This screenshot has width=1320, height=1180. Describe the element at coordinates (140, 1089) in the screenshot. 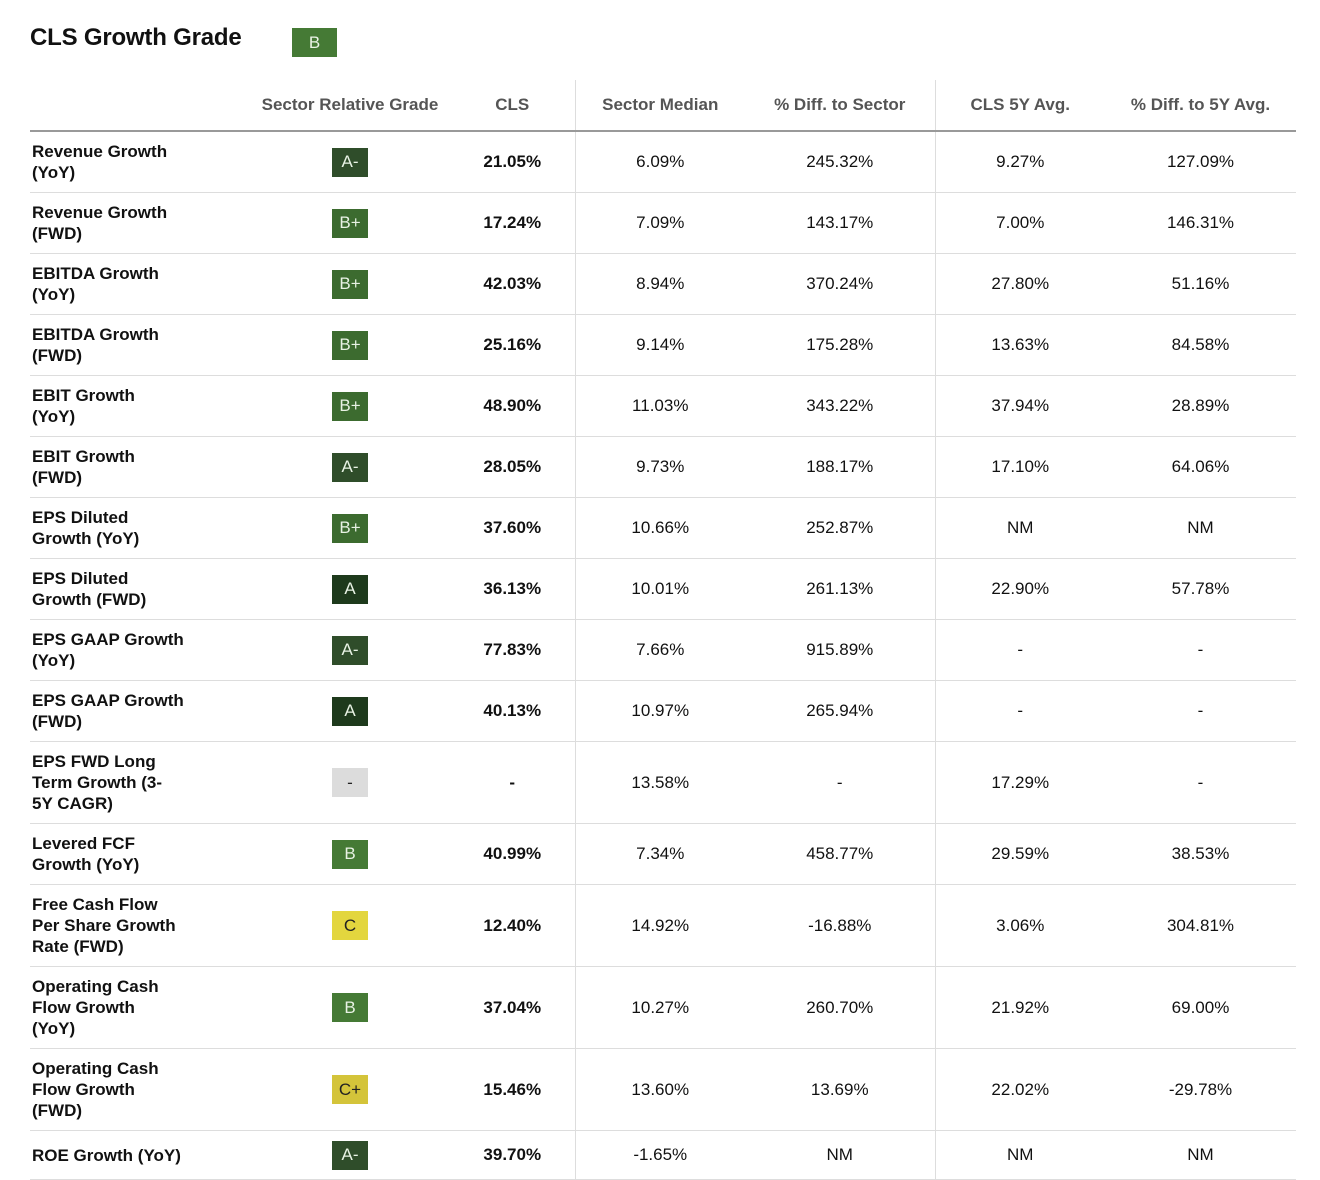

I see `metric-label: Operating Cash Flow Growth (FWD)` at that location.